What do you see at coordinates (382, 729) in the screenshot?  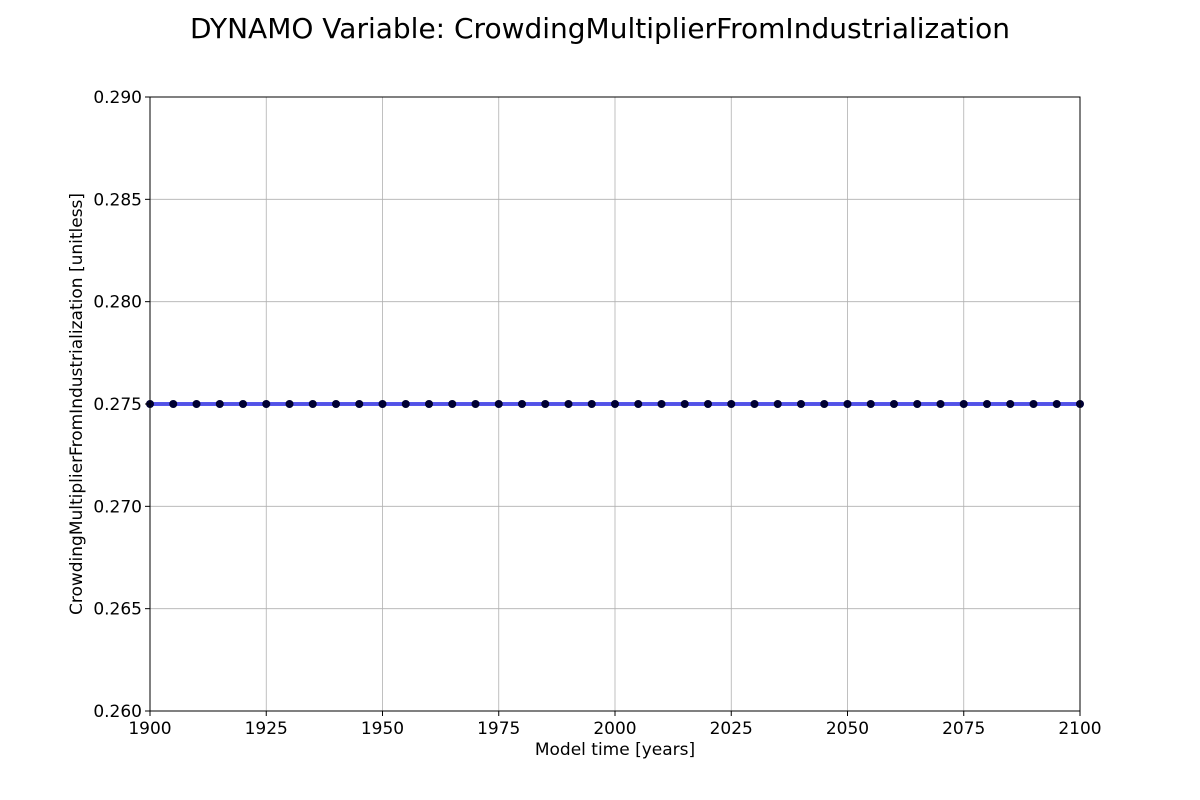 I see `x-tick-label: 1950` at bounding box center [382, 729].